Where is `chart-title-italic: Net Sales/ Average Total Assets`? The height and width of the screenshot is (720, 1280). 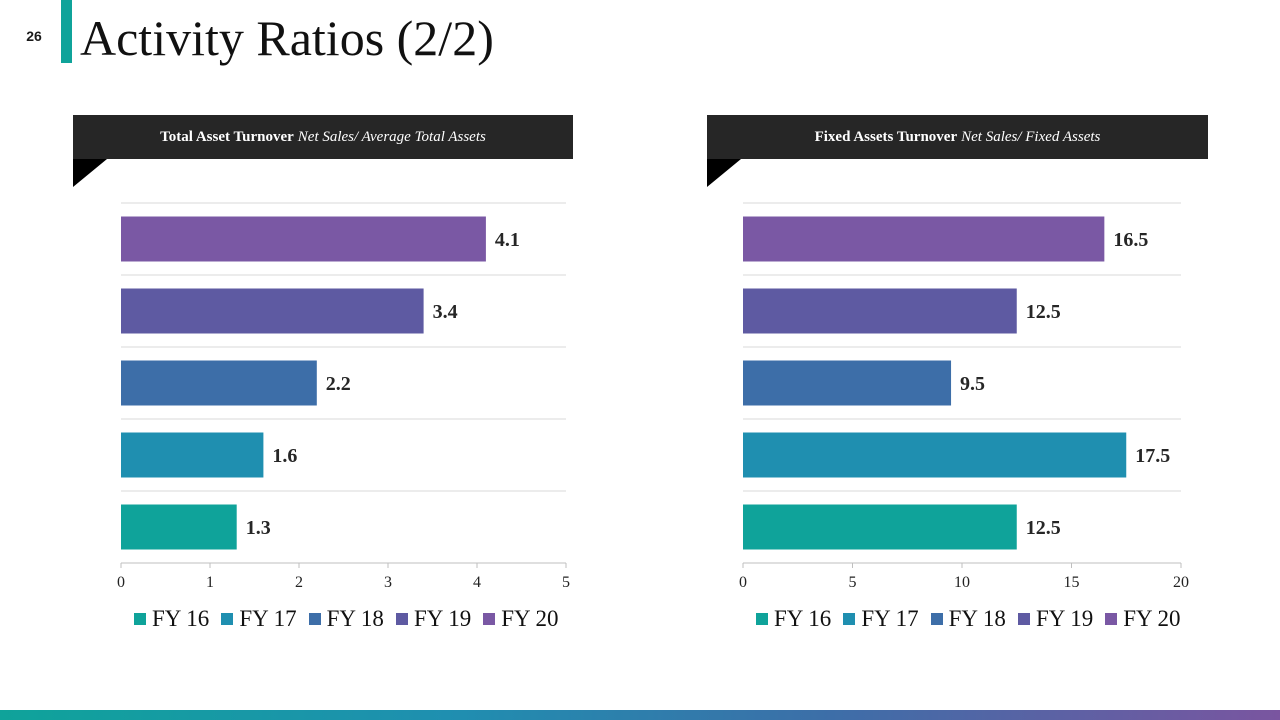 chart-title-italic: Net Sales/ Average Total Assets is located at coordinates (391, 136).